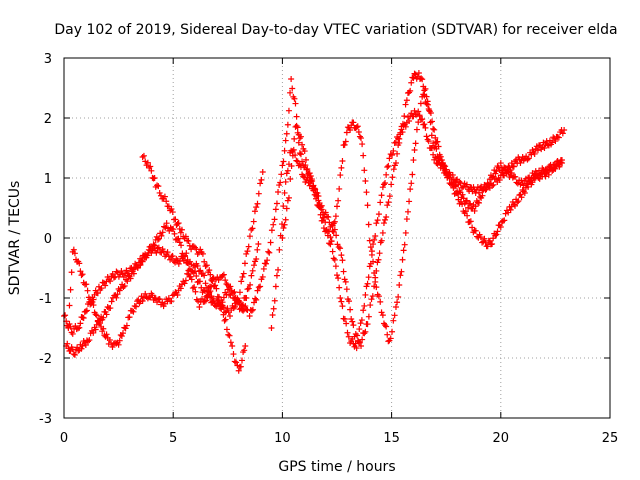  I want to click on y-tick-label: -1, so click(45, 299).